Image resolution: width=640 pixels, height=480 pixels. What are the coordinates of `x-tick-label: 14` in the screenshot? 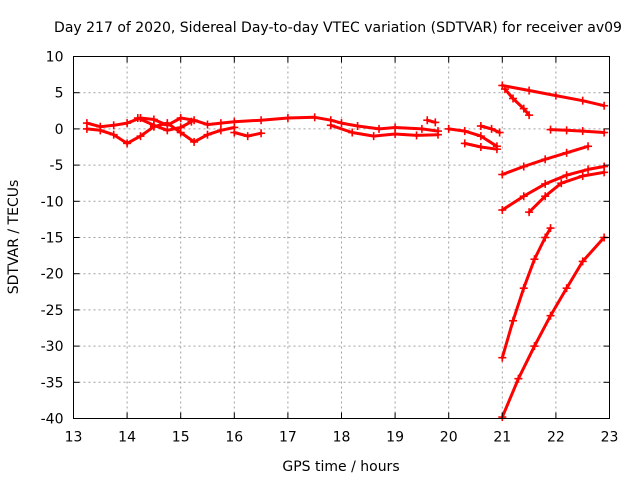 It's located at (127, 438).